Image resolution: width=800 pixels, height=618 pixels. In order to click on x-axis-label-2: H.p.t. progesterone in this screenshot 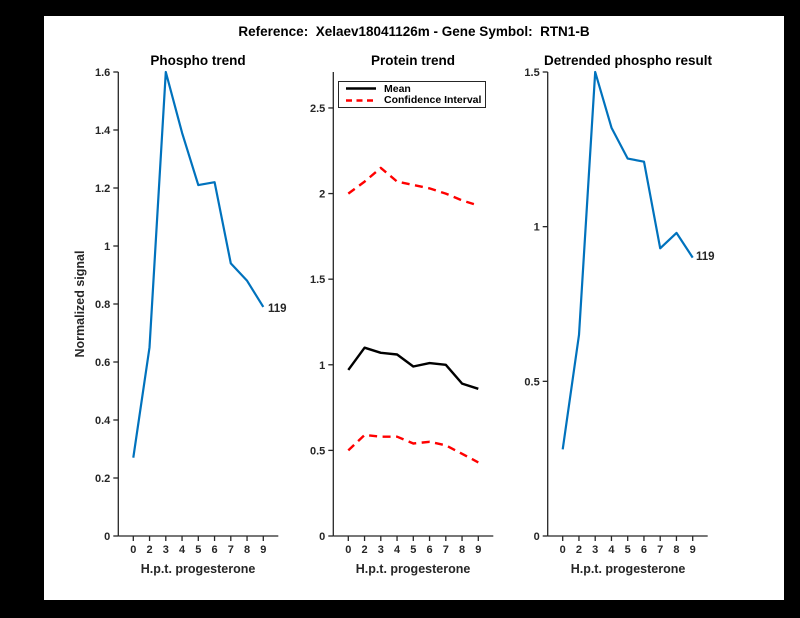, I will do `click(413, 569)`.